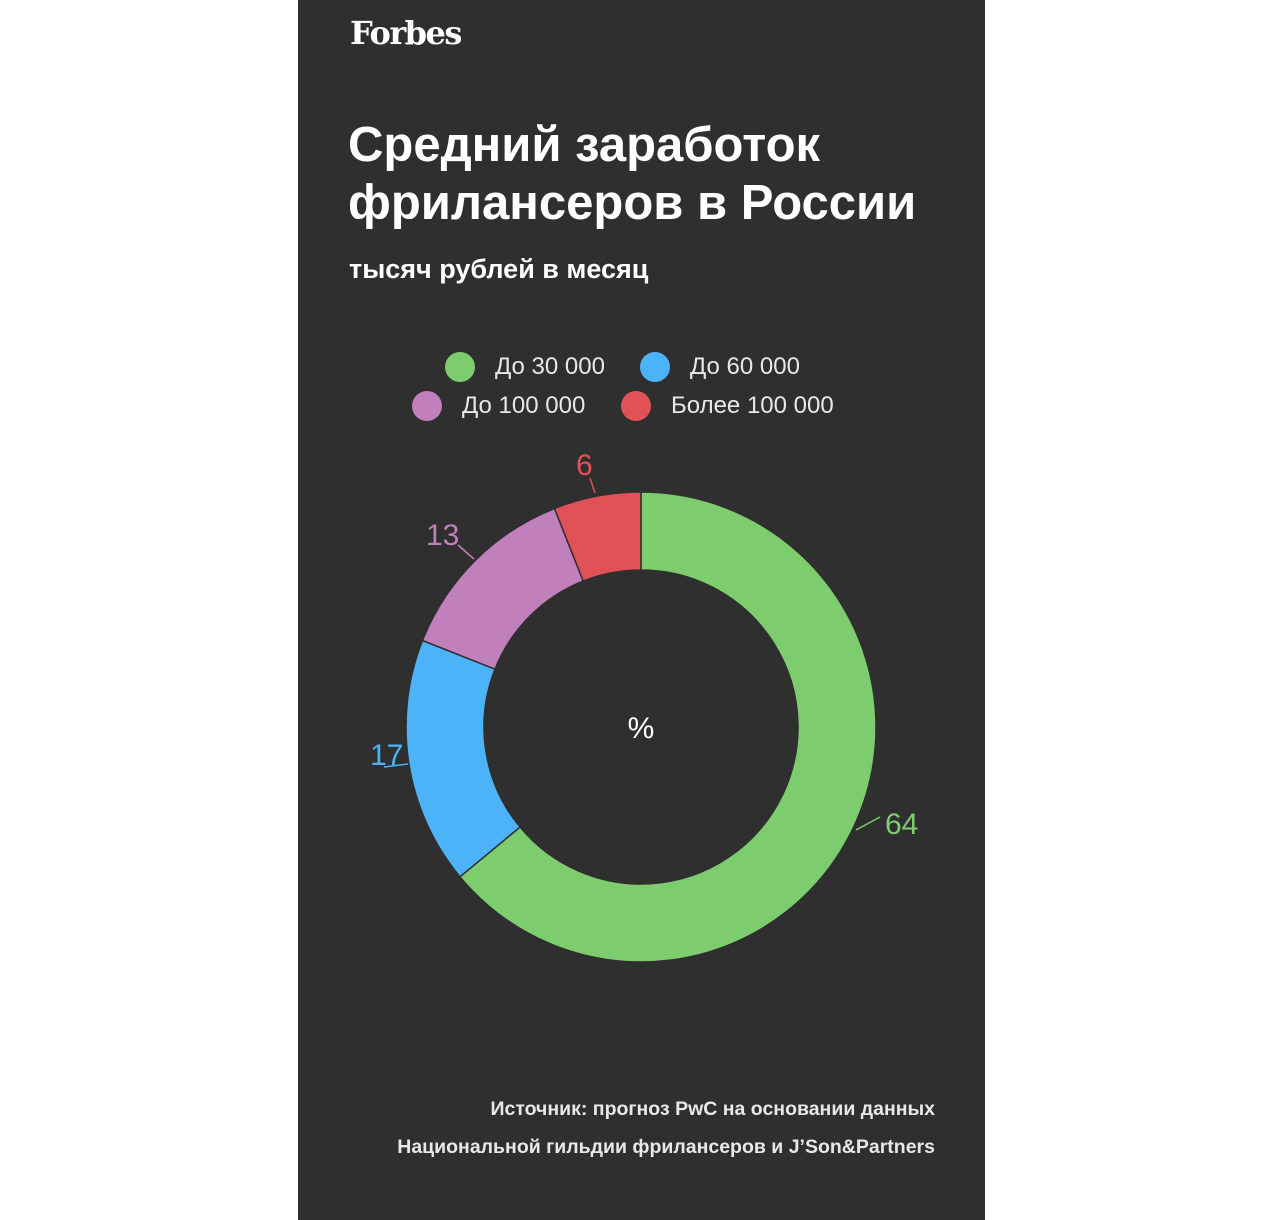 The height and width of the screenshot is (1220, 1280). I want to click on donut-labels: 64 17 13 6, so click(644, 645).